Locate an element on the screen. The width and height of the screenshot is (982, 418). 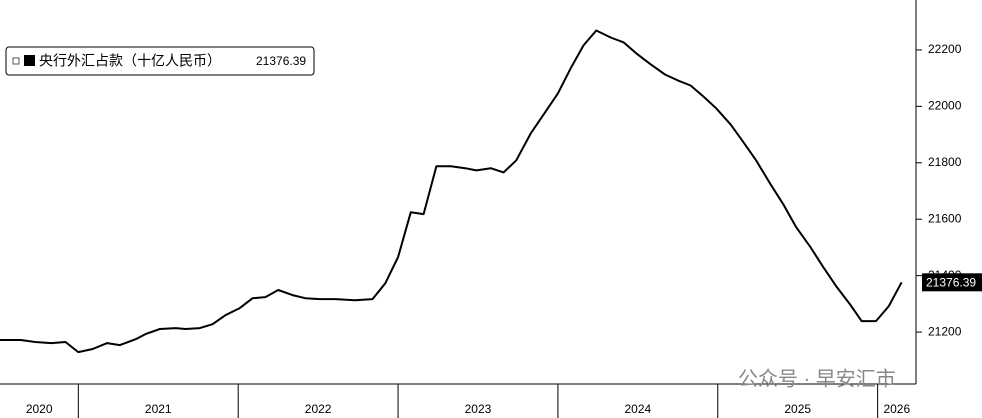
x-tick-label: 2023 is located at coordinates (478, 409).